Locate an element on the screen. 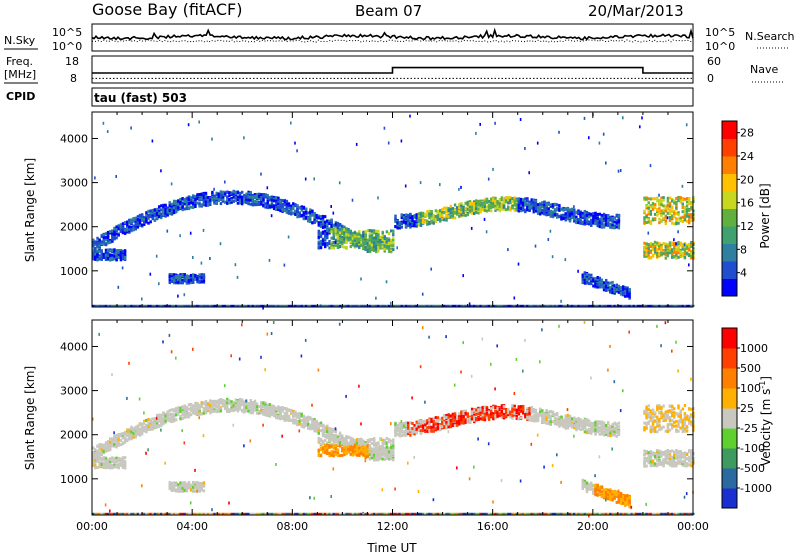 The height and width of the screenshot is (554, 800). noise-search-trace is located at coordinates (393, 41).